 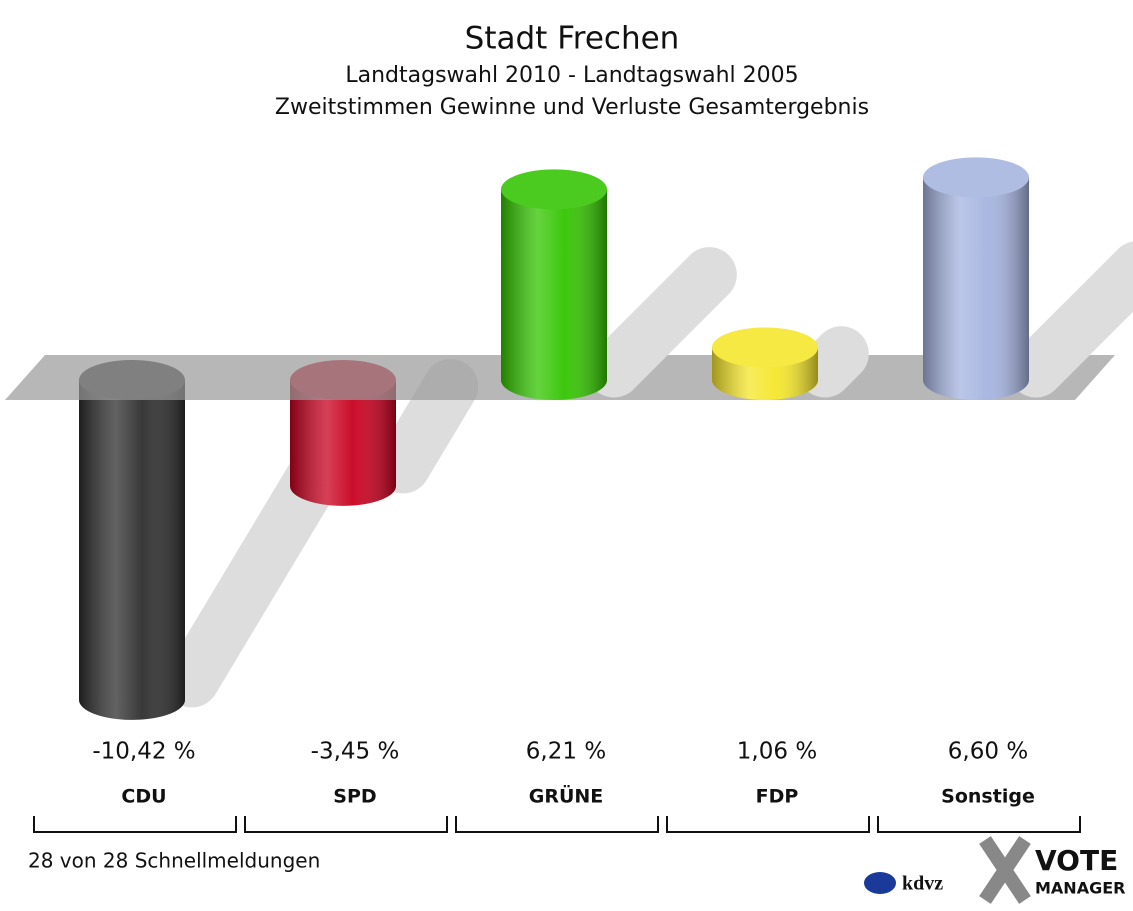 I want to click on logo-product: VOTE, so click(x=1076, y=860).